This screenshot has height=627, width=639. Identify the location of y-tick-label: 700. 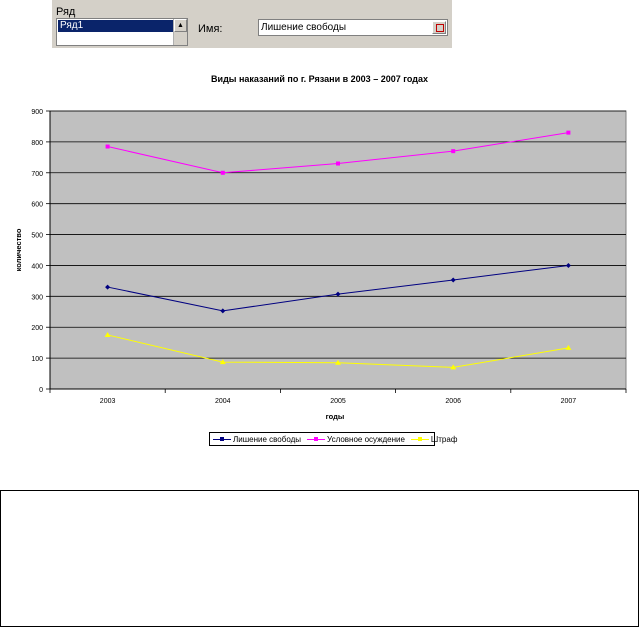
(37, 174).